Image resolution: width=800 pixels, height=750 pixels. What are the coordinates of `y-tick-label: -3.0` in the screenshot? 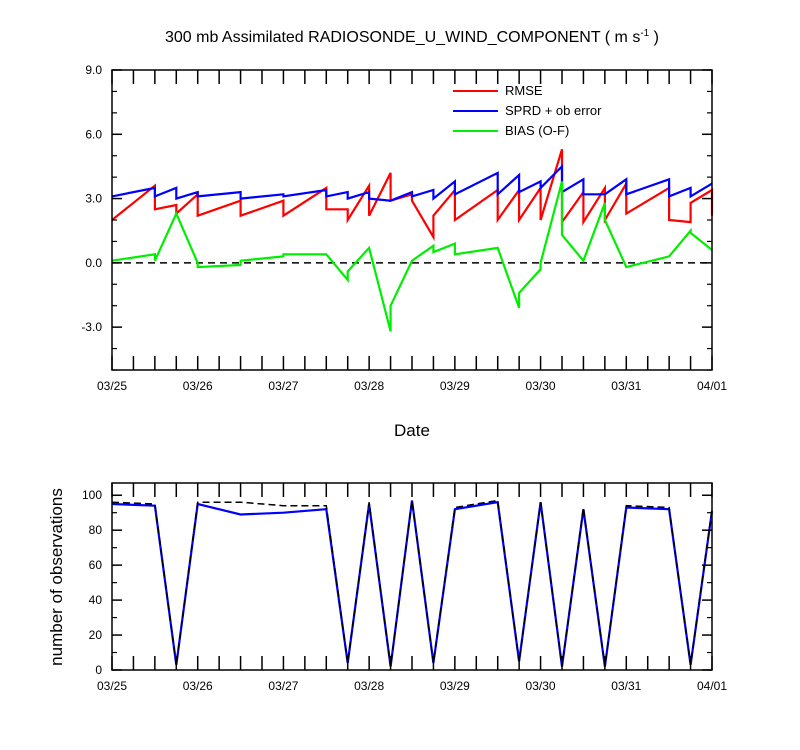 It's located at (91, 327).